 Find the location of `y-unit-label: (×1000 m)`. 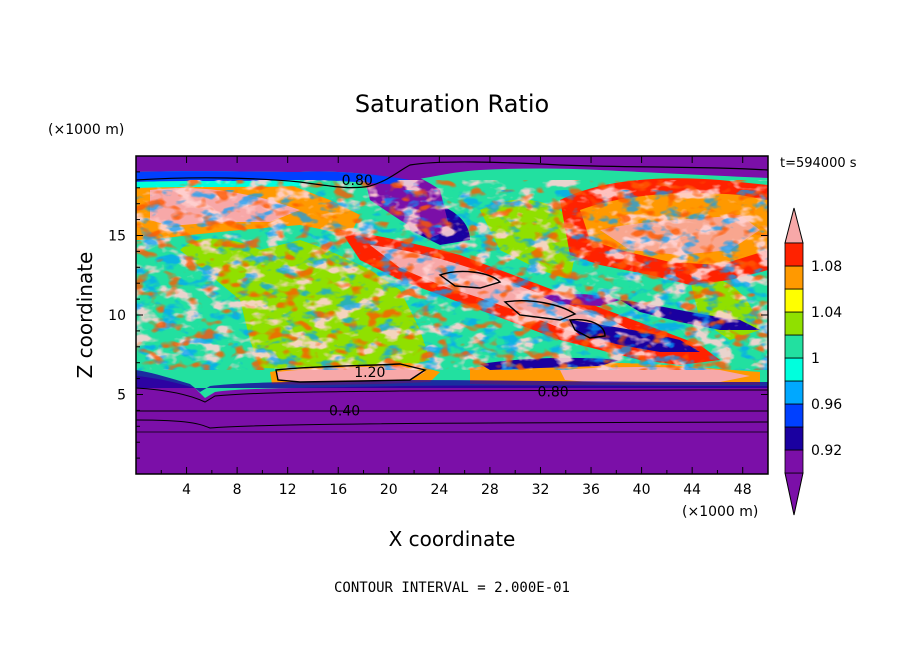

y-unit-label: (×1000 m) is located at coordinates (86, 130).